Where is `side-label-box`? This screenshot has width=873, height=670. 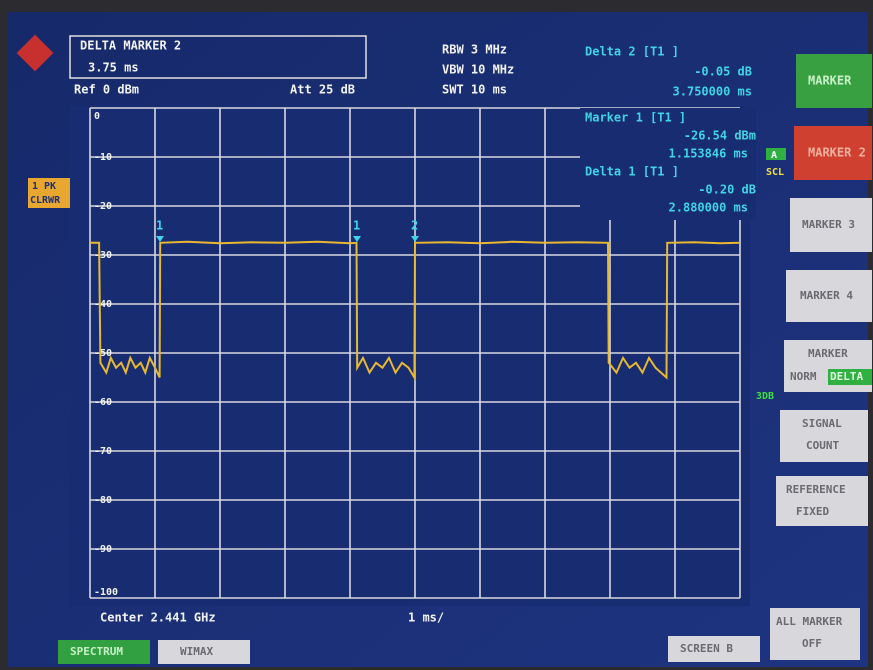
side-label-box is located at coordinates (776, 154).